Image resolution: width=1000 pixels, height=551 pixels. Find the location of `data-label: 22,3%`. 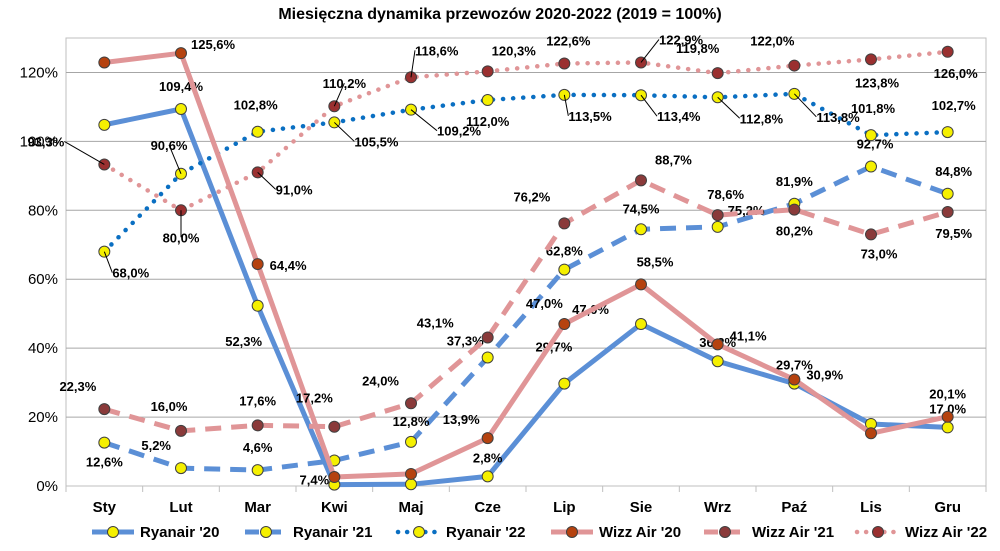

data-label: 22,3% is located at coordinates (77, 386).